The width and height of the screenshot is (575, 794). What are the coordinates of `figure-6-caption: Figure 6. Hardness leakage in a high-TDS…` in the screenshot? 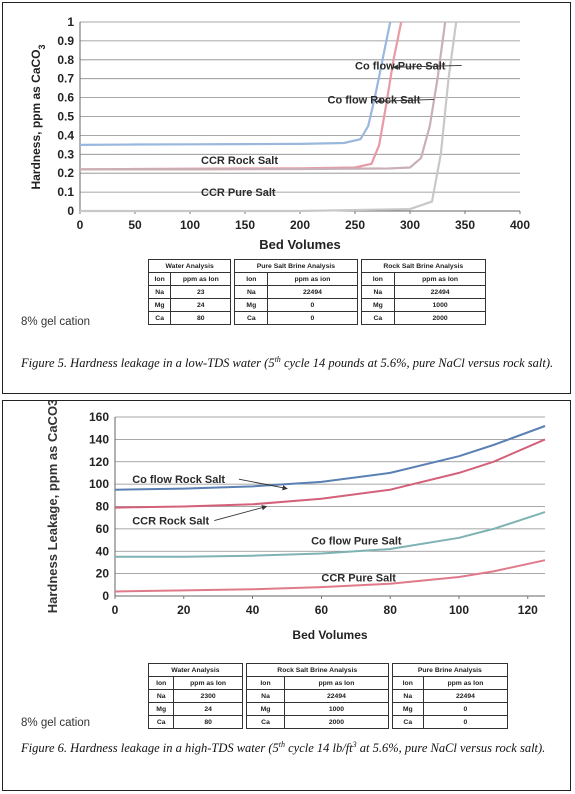 It's located at (288, 748).